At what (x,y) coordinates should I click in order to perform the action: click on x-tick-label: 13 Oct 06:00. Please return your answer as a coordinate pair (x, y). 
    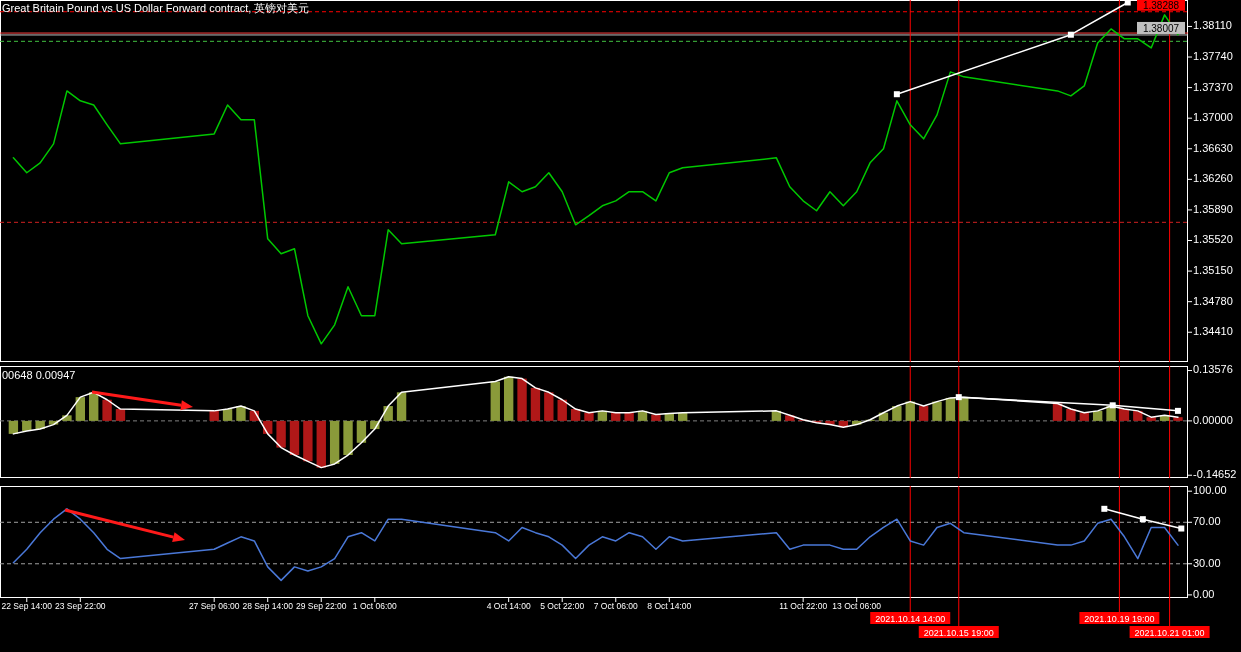
    Looking at the image, I should click on (857, 606).